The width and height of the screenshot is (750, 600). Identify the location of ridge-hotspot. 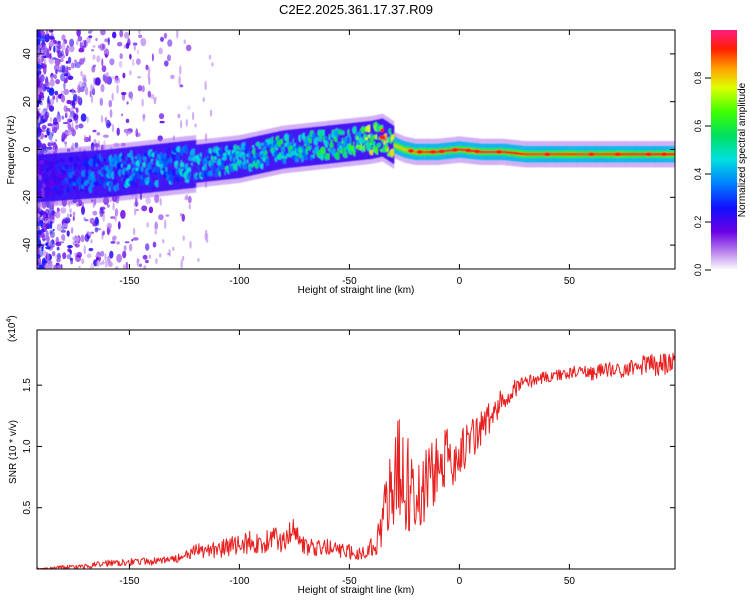
(455, 150).